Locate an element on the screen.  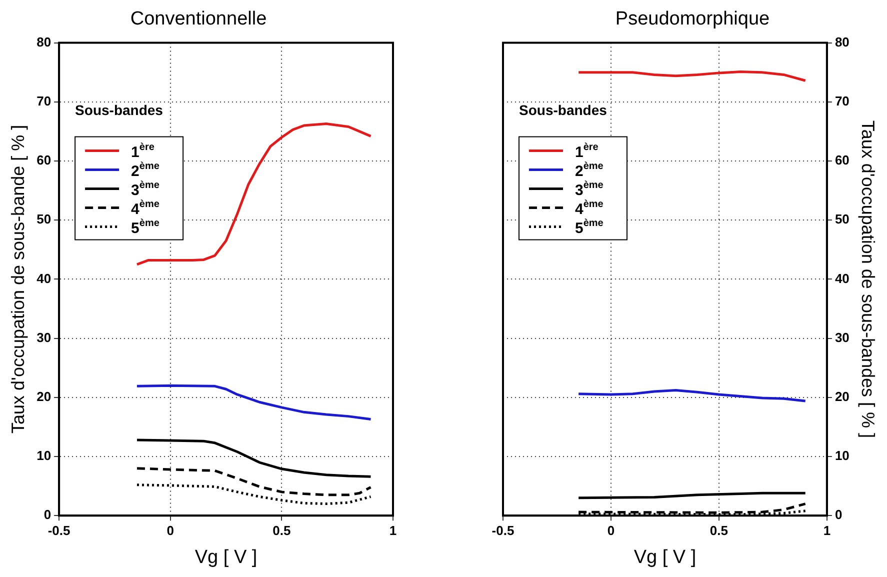
y2-tick-label: 60 is located at coordinates (842, 160).